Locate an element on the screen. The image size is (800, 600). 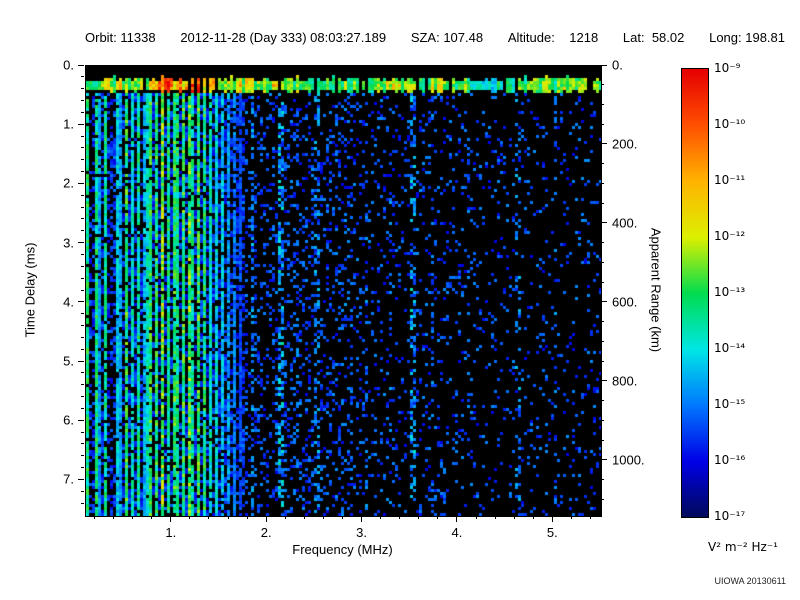
colorbar-tick-label: 10⁻⁹ is located at coordinates (727, 68).